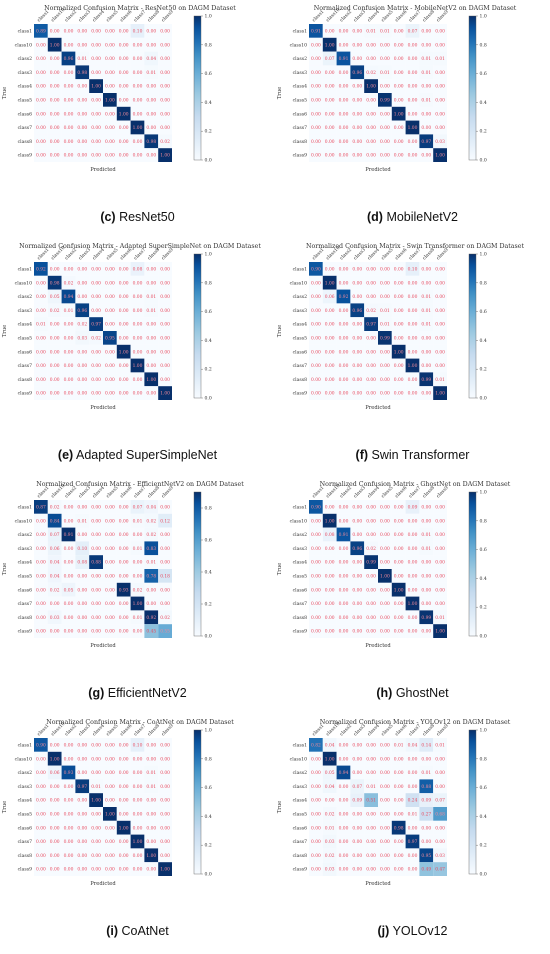 The image size is (550, 954). I want to click on cell-value-label: 0.78, so click(151, 577).